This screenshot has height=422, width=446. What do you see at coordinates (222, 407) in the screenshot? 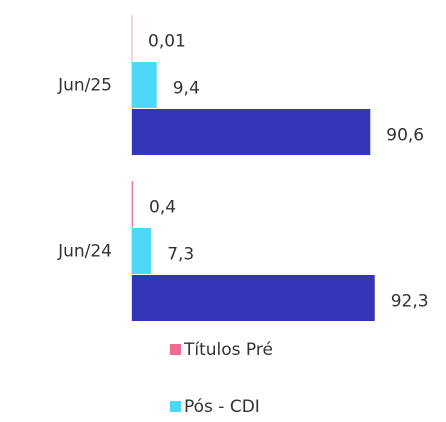
I see `legend-label: Pós - CDI` at bounding box center [222, 407].